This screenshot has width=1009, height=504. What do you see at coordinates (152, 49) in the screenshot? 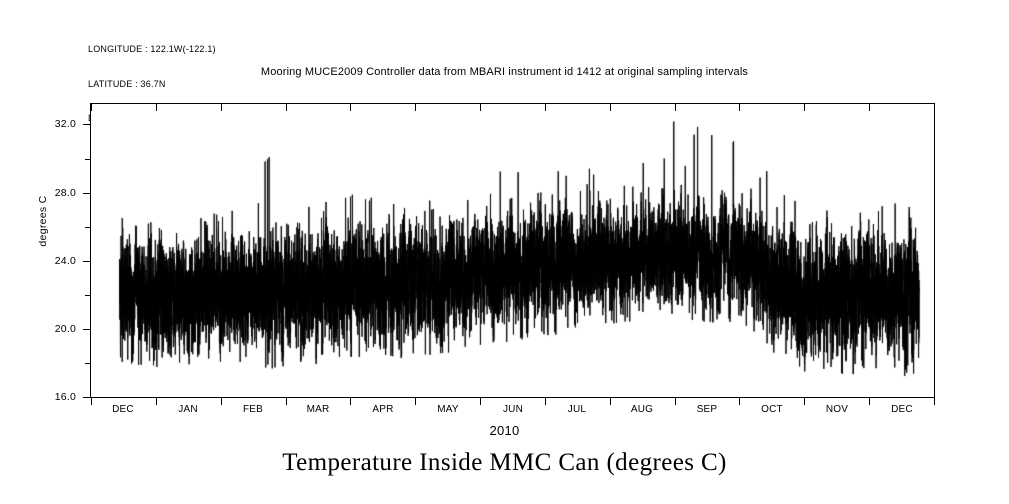
I see `metadata-longitude: LONGITUDE : 122.1W(-122.1)` at bounding box center [152, 49].